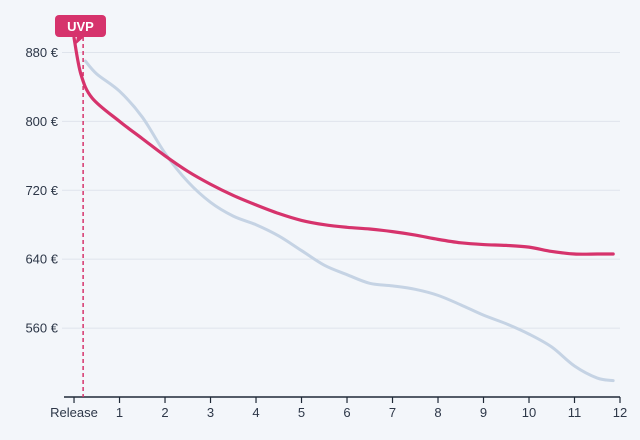  Describe the element at coordinates (437, 412) in the screenshot. I see `x-tick-label: 8` at that location.